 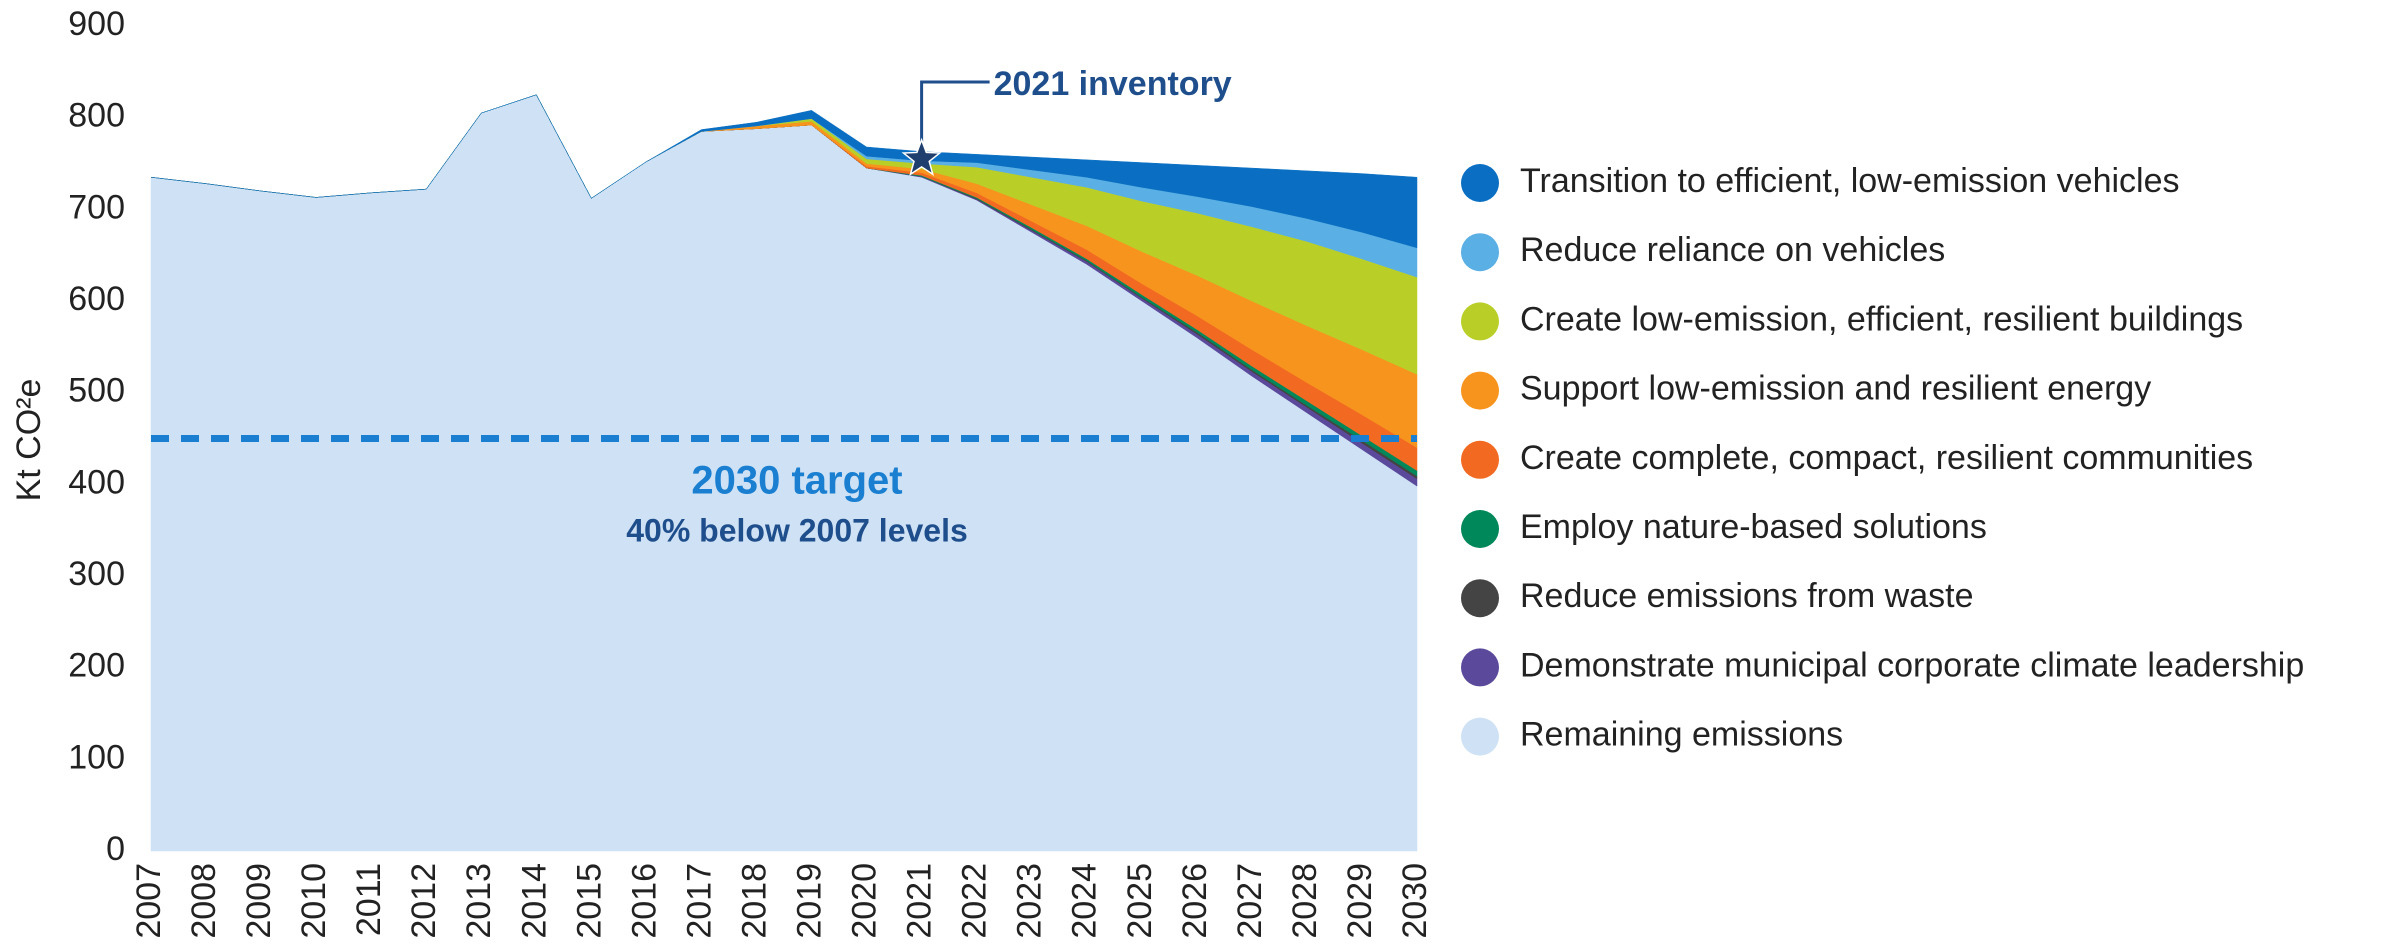 I want to click on x-tick-label: 2011, so click(x=369, y=899).